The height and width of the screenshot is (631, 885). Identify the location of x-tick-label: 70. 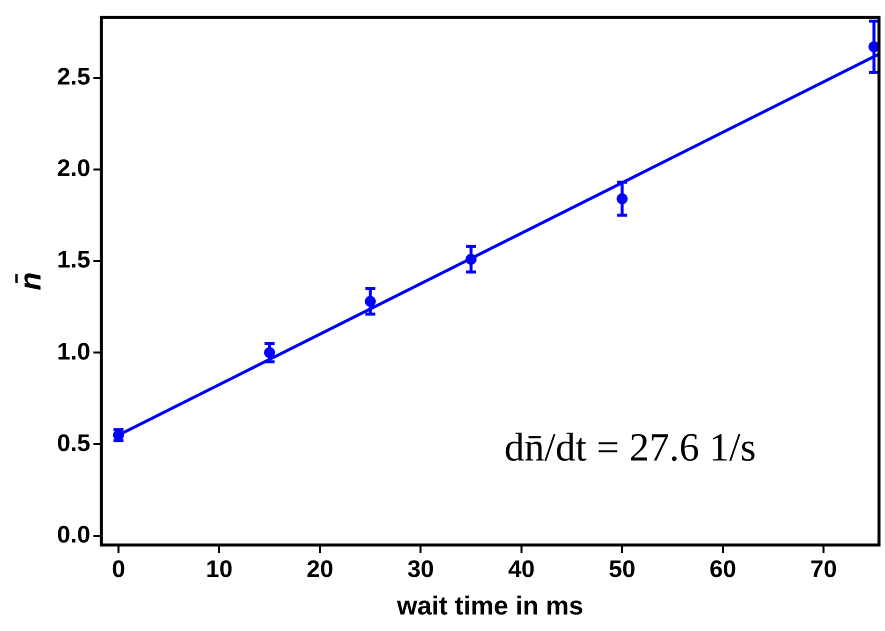
(823, 570).